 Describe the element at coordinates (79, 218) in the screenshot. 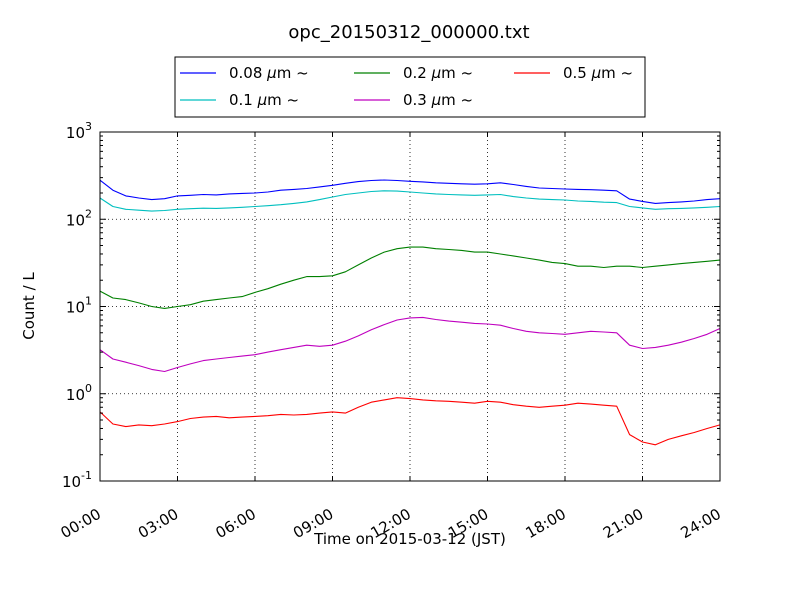

I see `y-tick-label: 10²` at that location.